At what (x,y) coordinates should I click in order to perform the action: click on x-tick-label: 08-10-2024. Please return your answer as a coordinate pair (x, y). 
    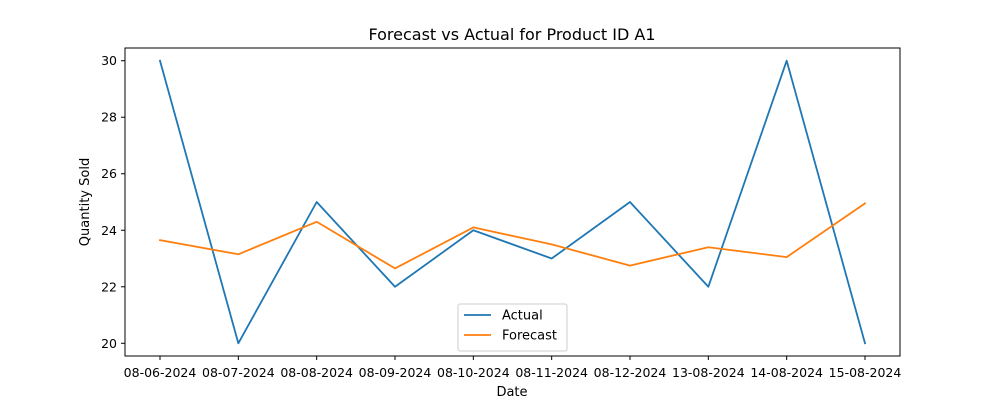
    Looking at the image, I should click on (473, 372).